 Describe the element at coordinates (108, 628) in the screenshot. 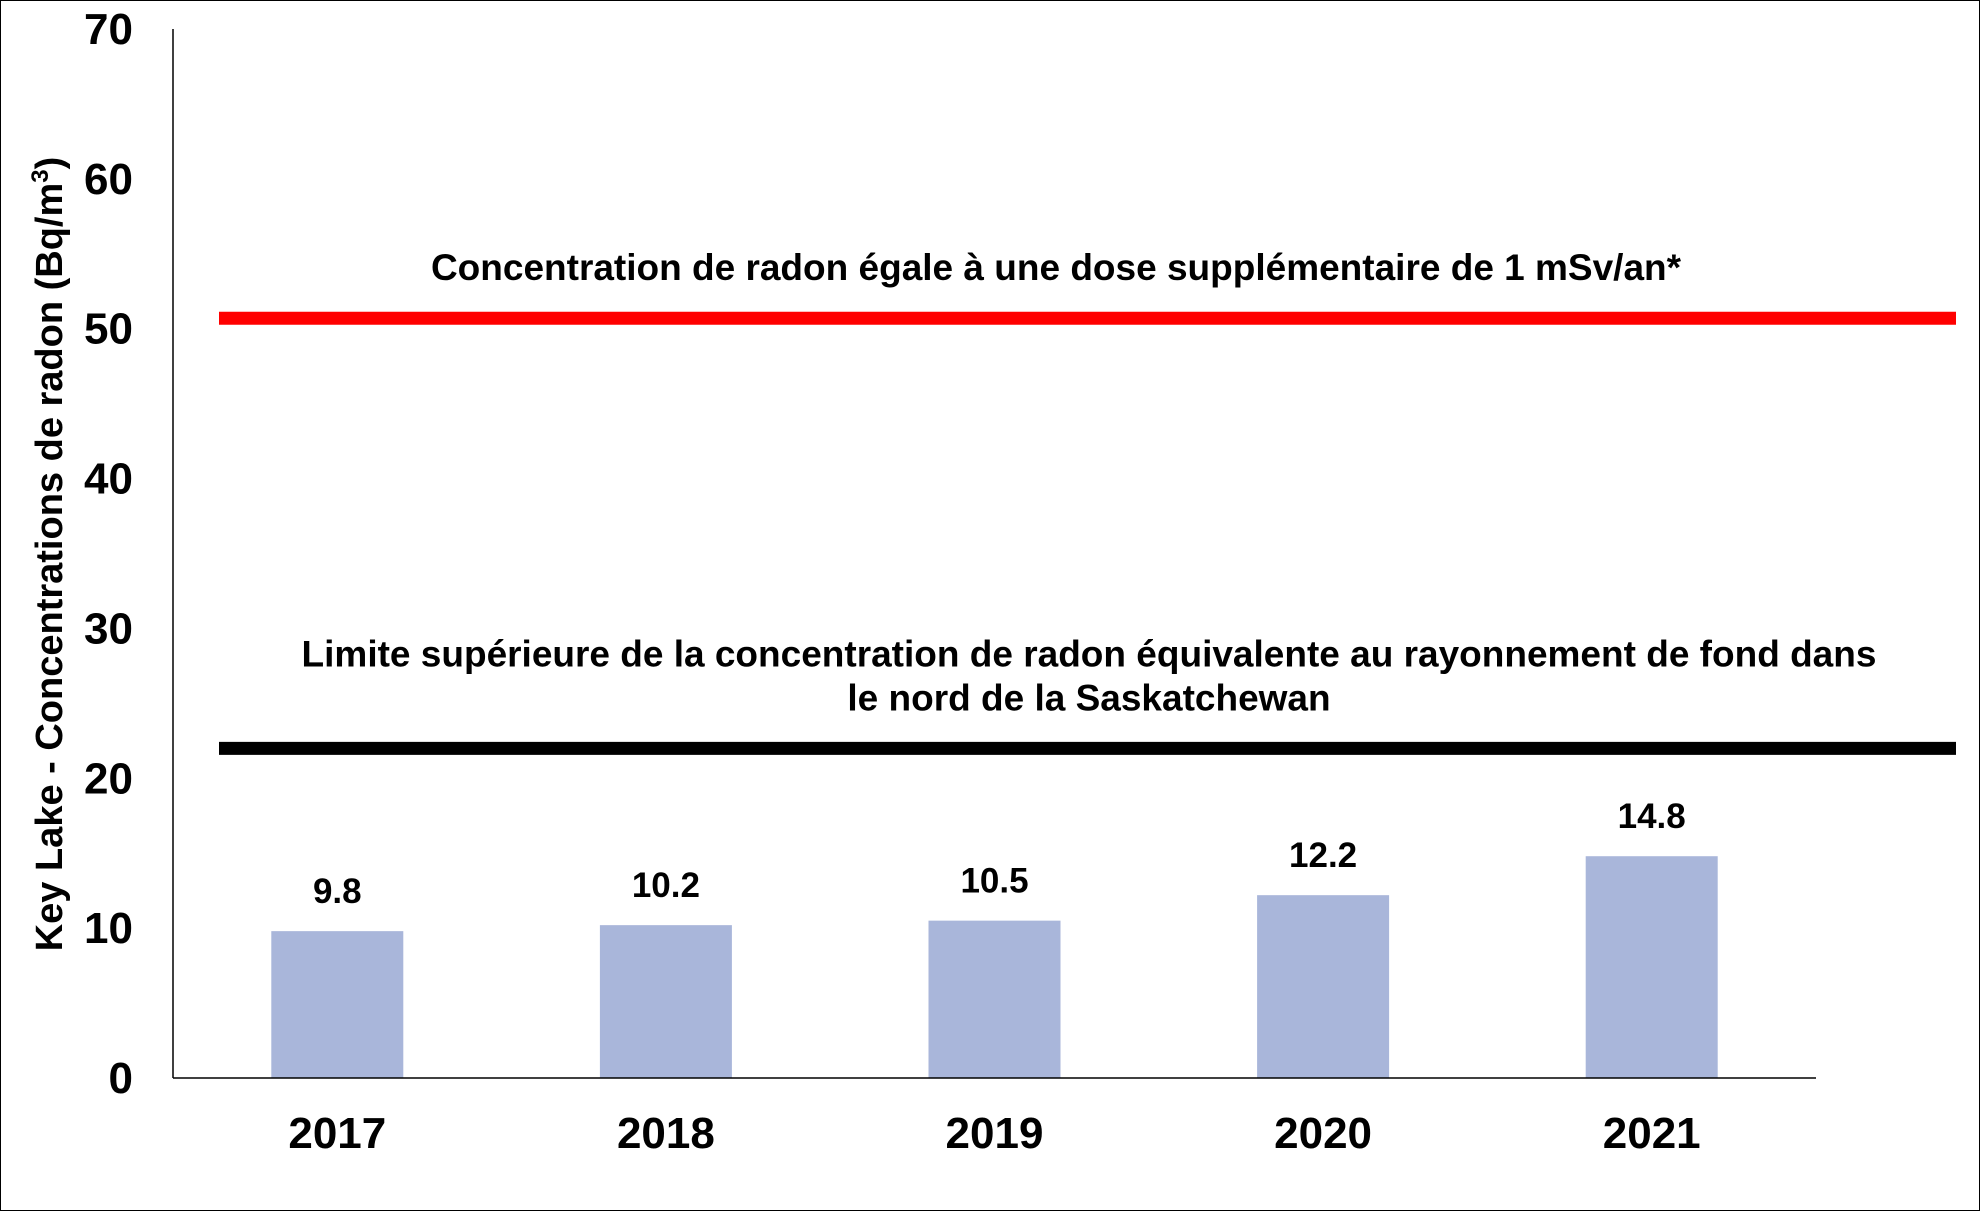

I see `y-tick-label: 30` at that location.